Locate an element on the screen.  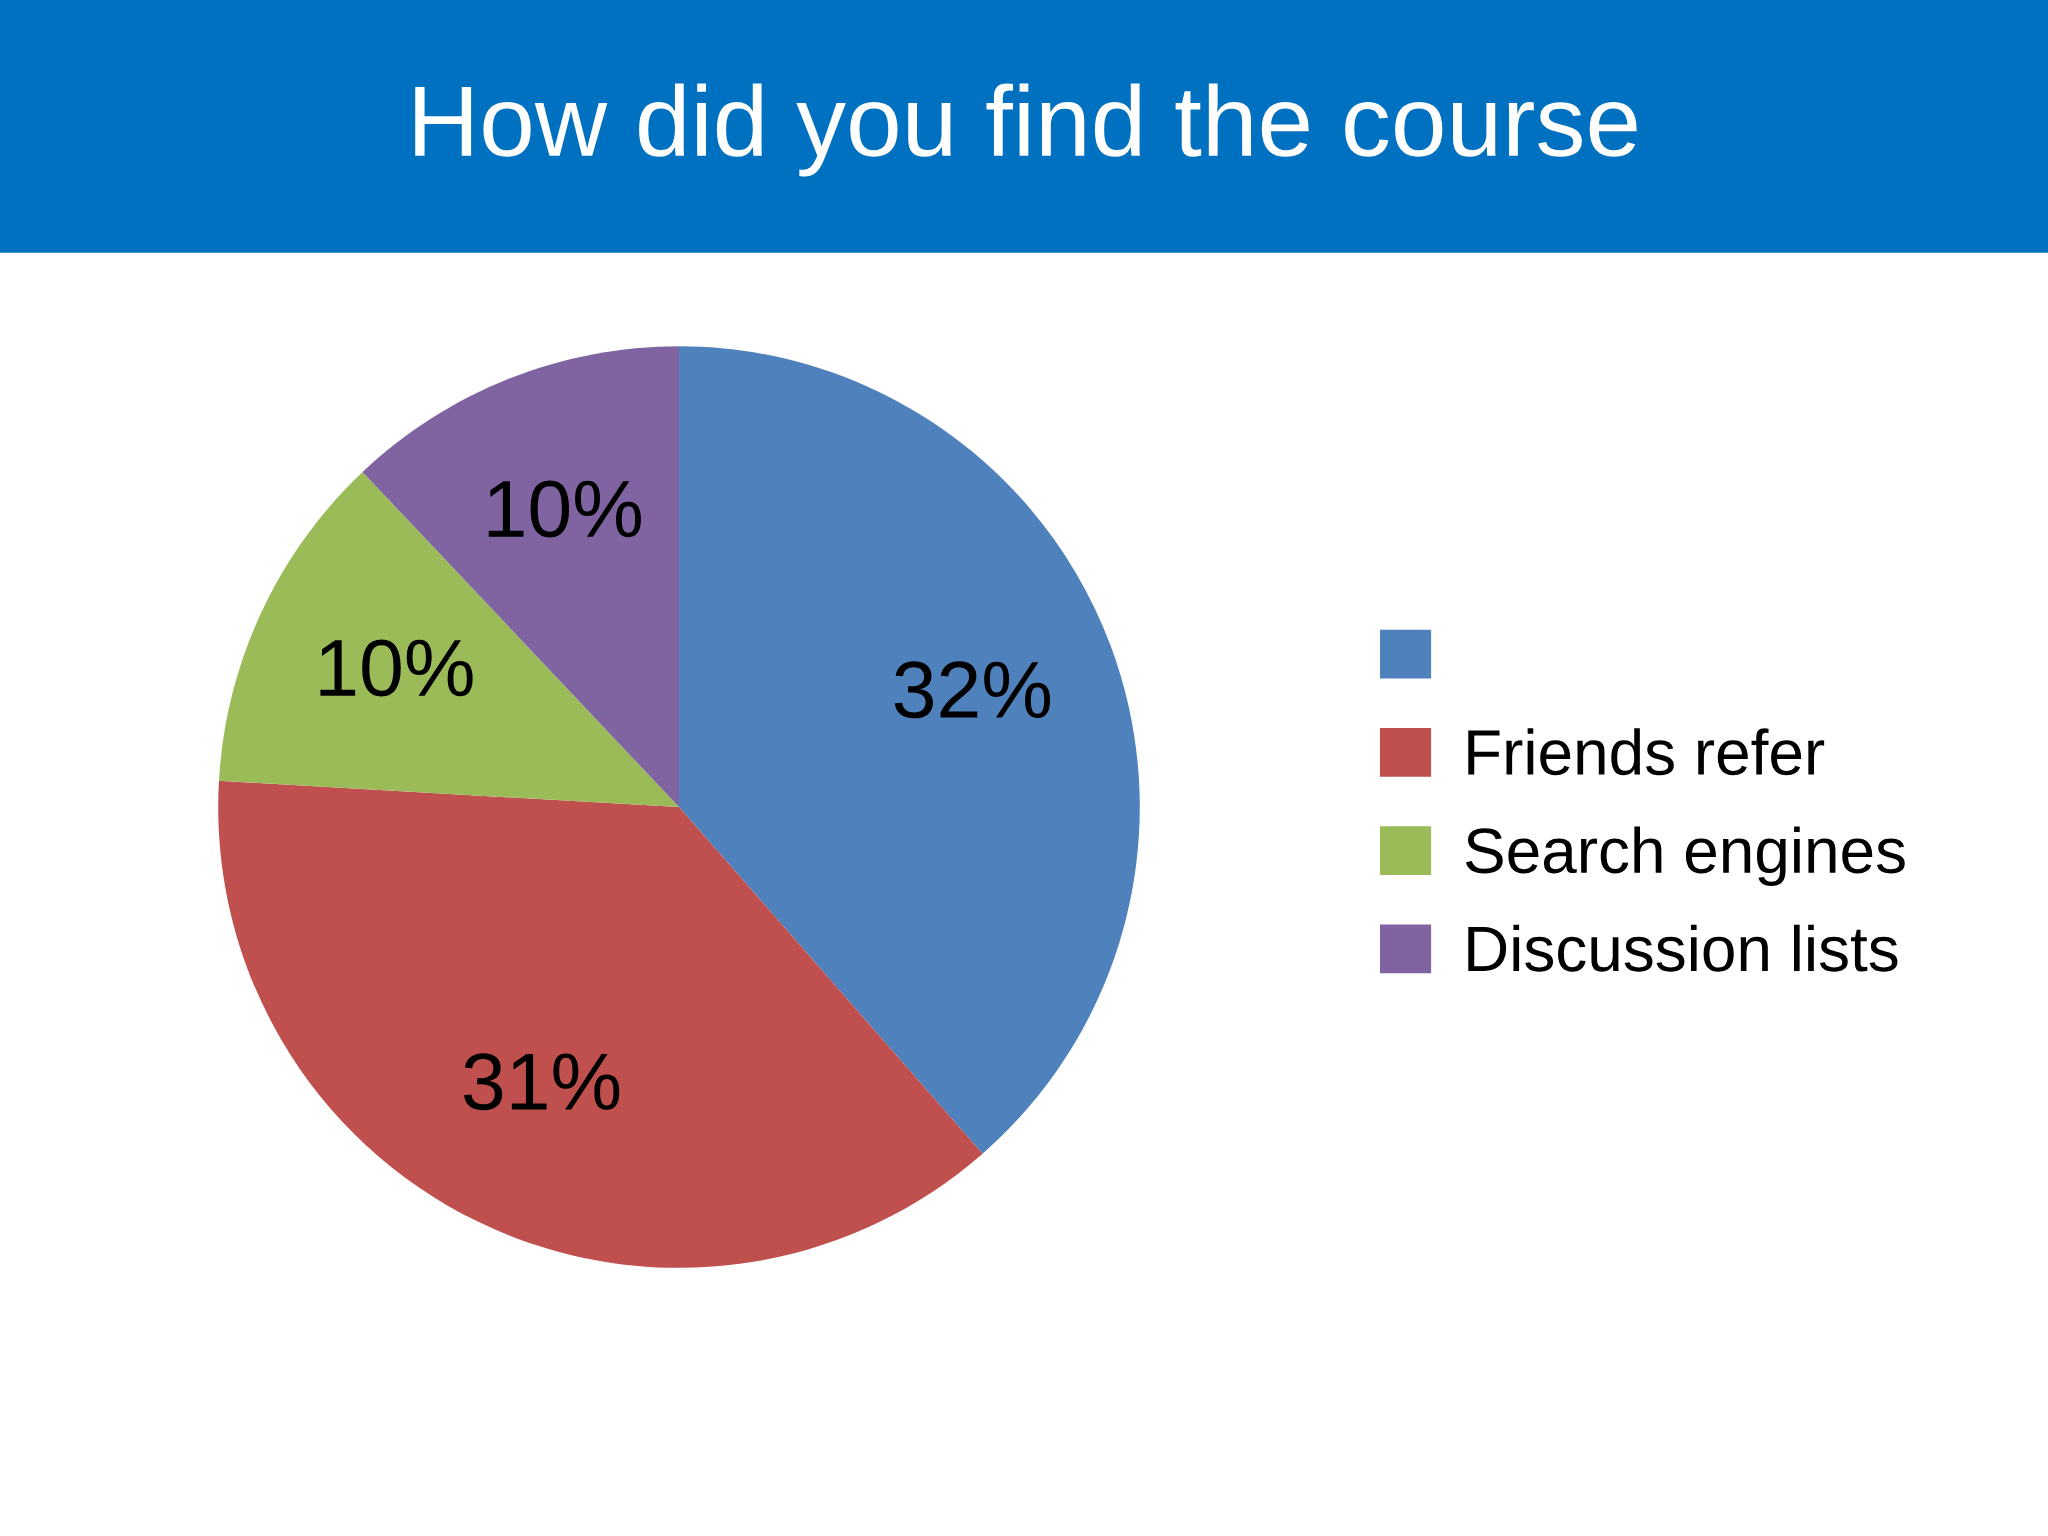
data-label: 31% is located at coordinates (541, 1082).